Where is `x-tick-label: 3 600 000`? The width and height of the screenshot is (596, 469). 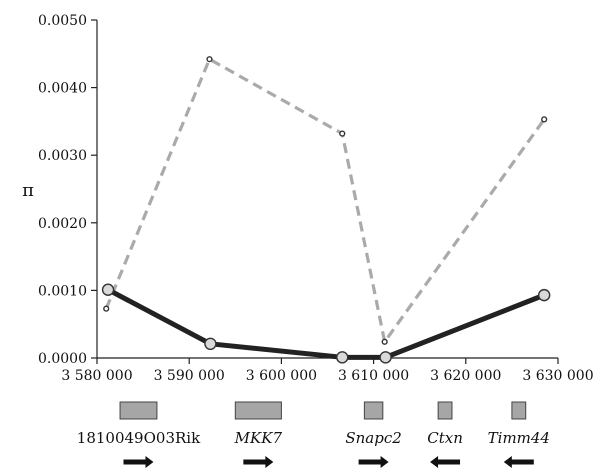
x-tick-label: 3 600 000 is located at coordinates (281, 376).